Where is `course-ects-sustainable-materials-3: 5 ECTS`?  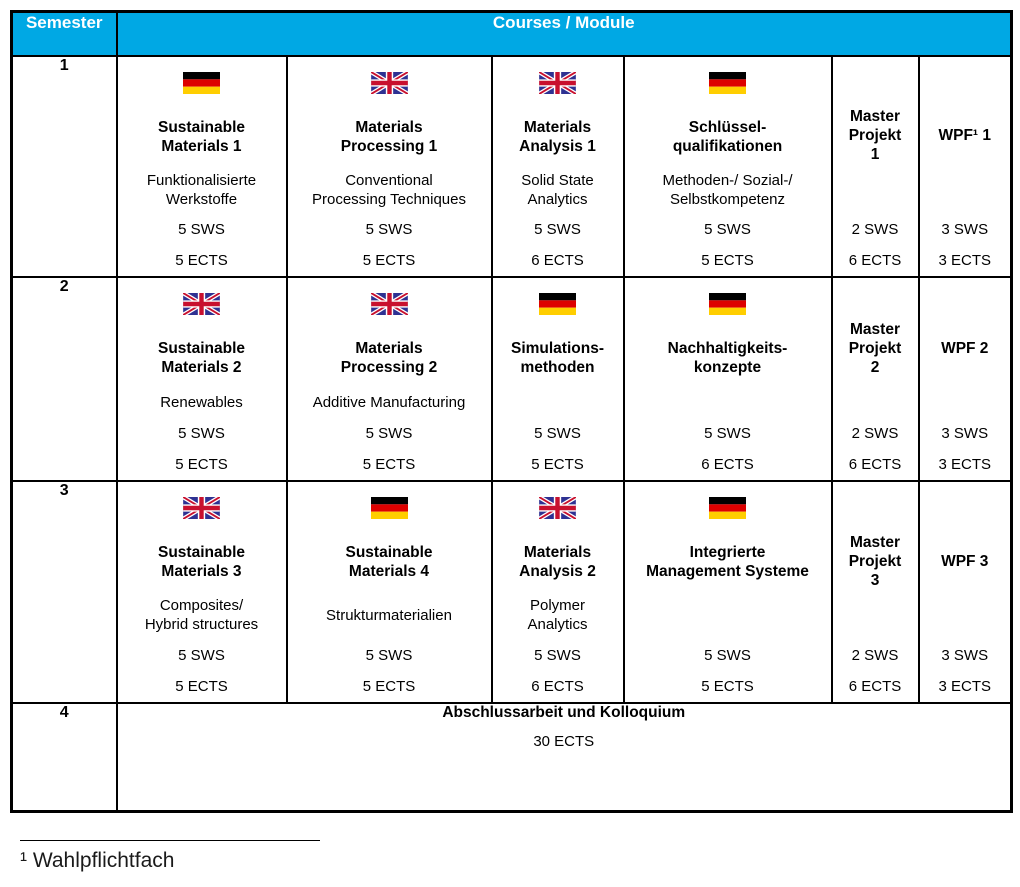
course-ects-sustainable-materials-3: 5 ECTS is located at coordinates (201, 686).